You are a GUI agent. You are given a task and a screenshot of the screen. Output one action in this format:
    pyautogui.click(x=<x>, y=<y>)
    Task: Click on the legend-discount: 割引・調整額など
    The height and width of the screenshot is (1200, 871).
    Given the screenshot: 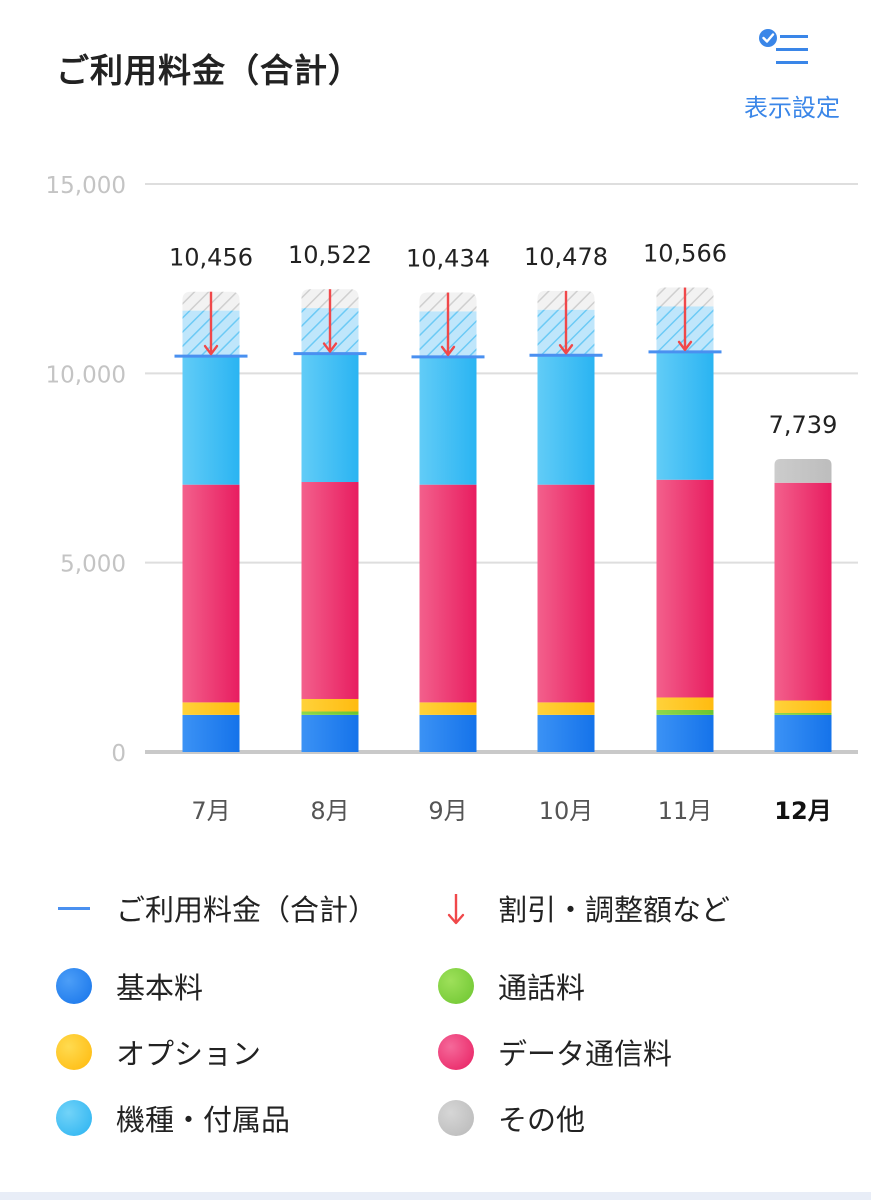 What is the action you would take?
    pyautogui.click(x=583, y=908)
    